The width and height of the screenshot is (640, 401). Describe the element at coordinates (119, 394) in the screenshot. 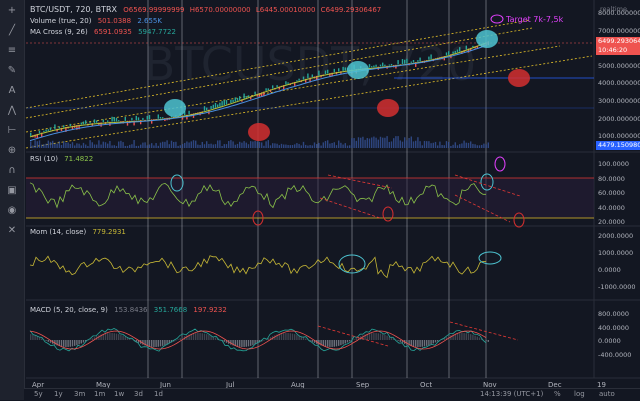

I see `range-1w: 1w` at that location.